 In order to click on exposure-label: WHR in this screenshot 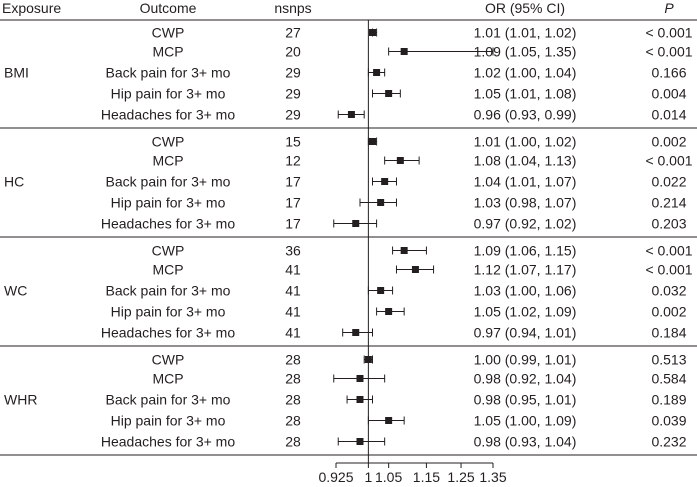, I will do `click(20, 400)`.